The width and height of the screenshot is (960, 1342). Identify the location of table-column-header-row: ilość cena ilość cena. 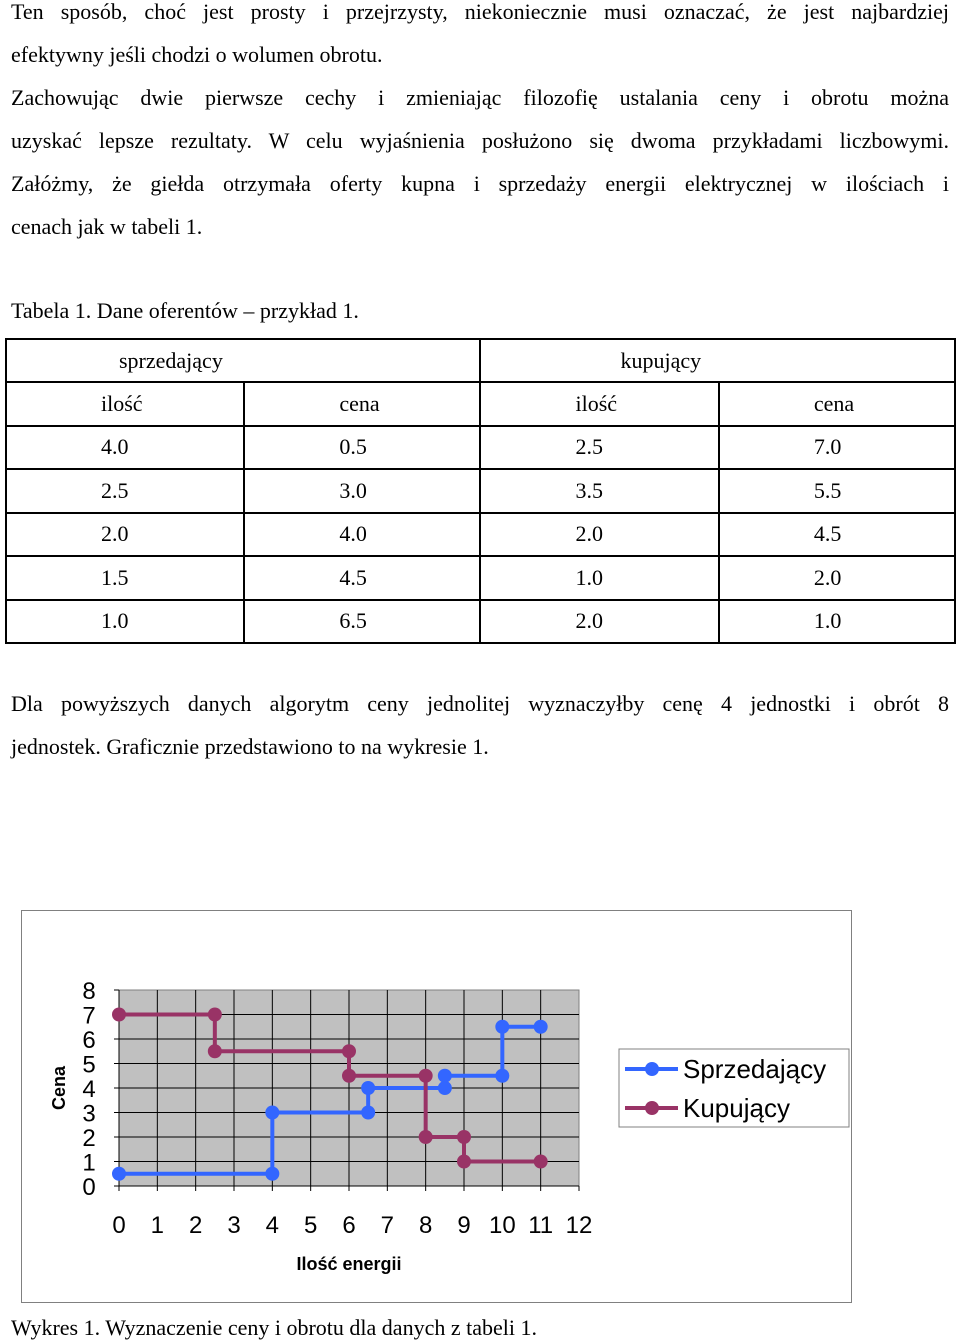
(480, 404).